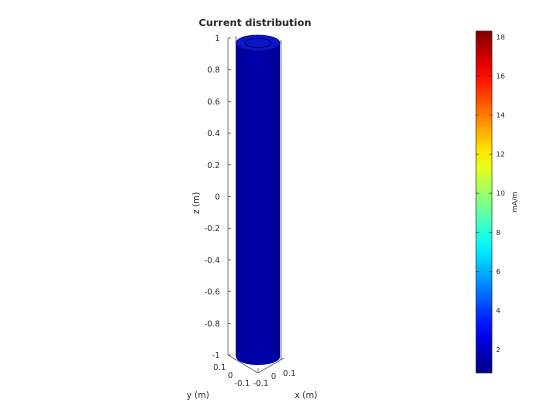  Describe the element at coordinates (212, 323) in the screenshot. I see `z-tick-label: -0.8` at that location.